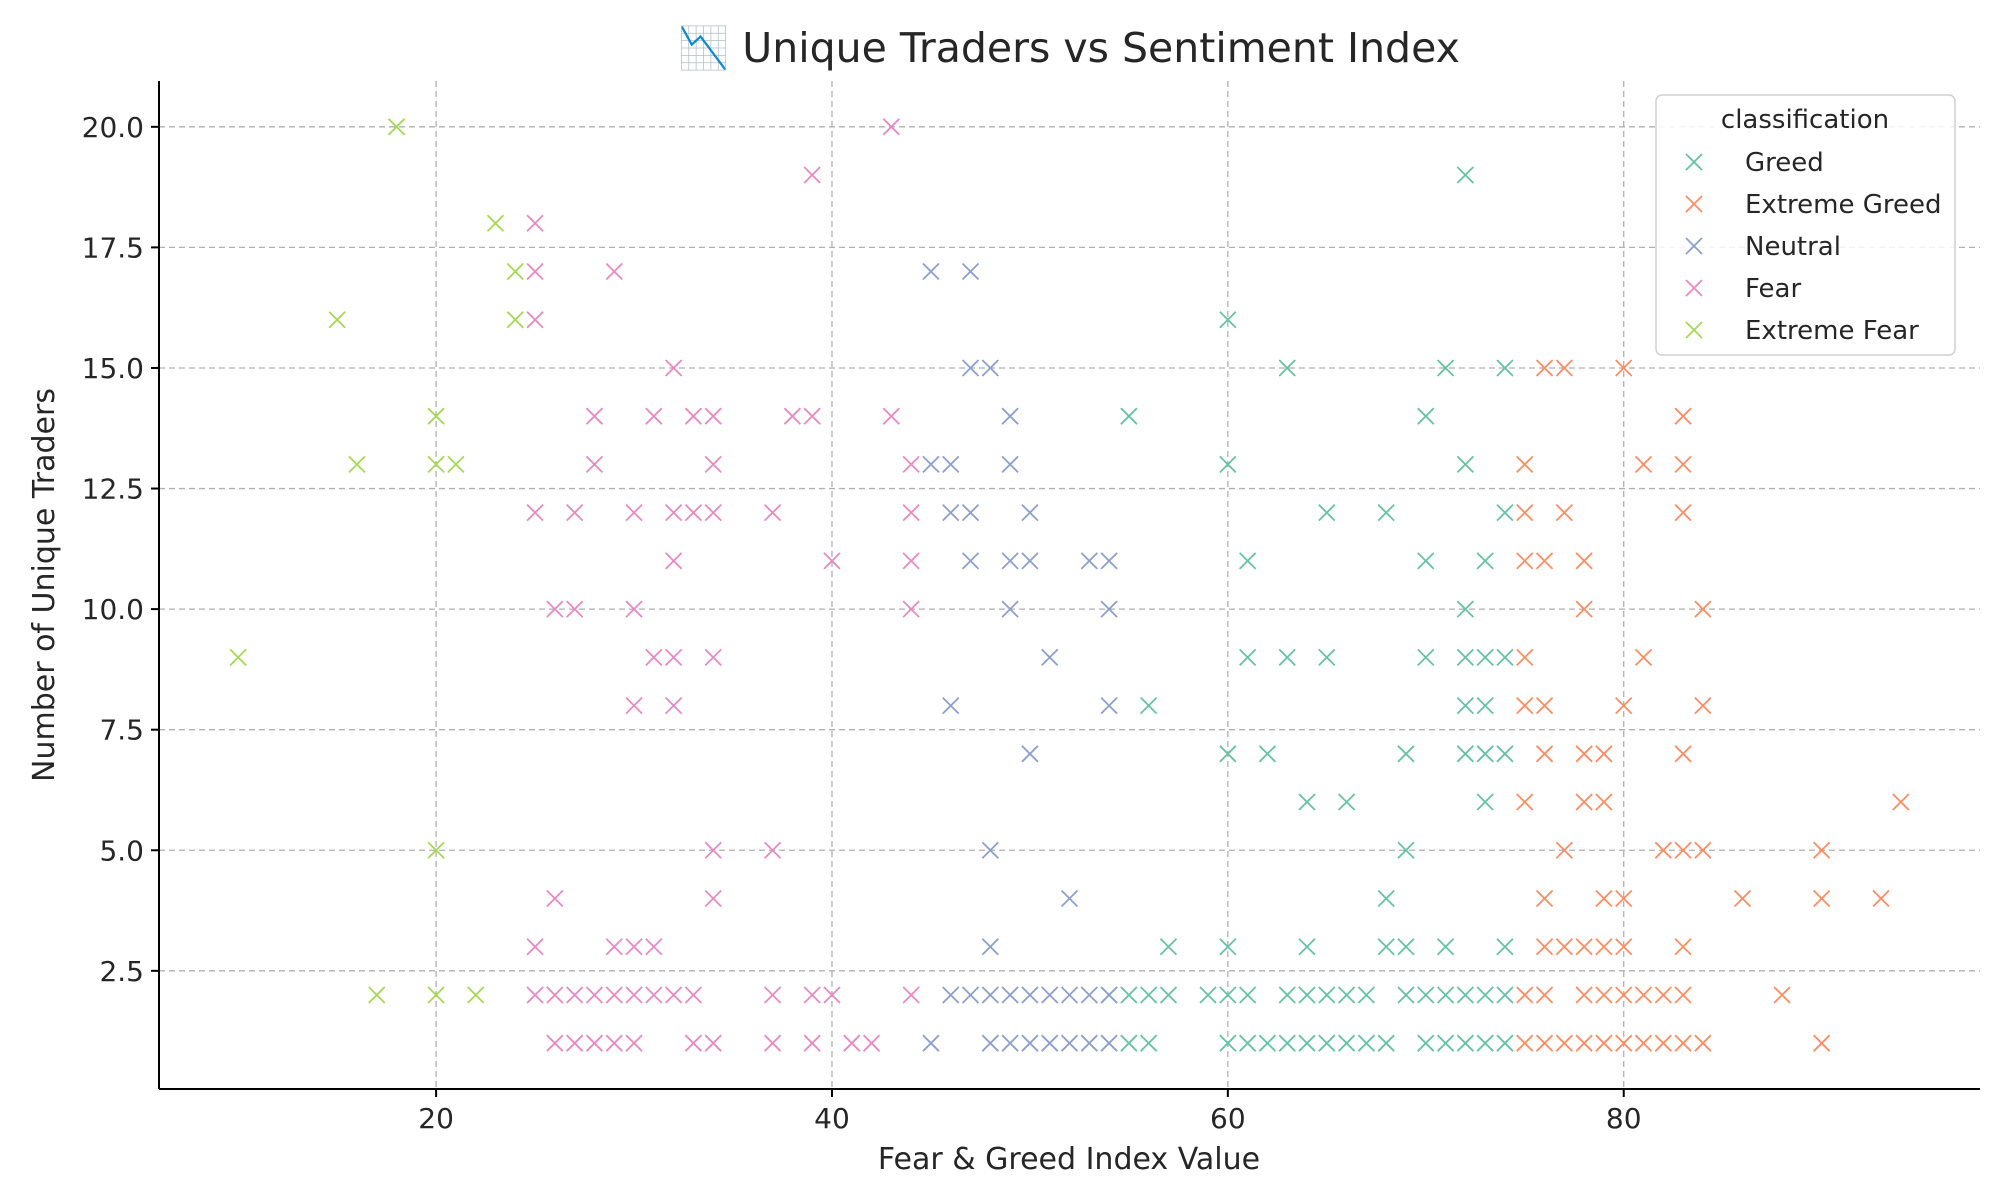 The height and width of the screenshot is (1200, 2000). I want to click on y-tick-label: 7.5, so click(121, 730).